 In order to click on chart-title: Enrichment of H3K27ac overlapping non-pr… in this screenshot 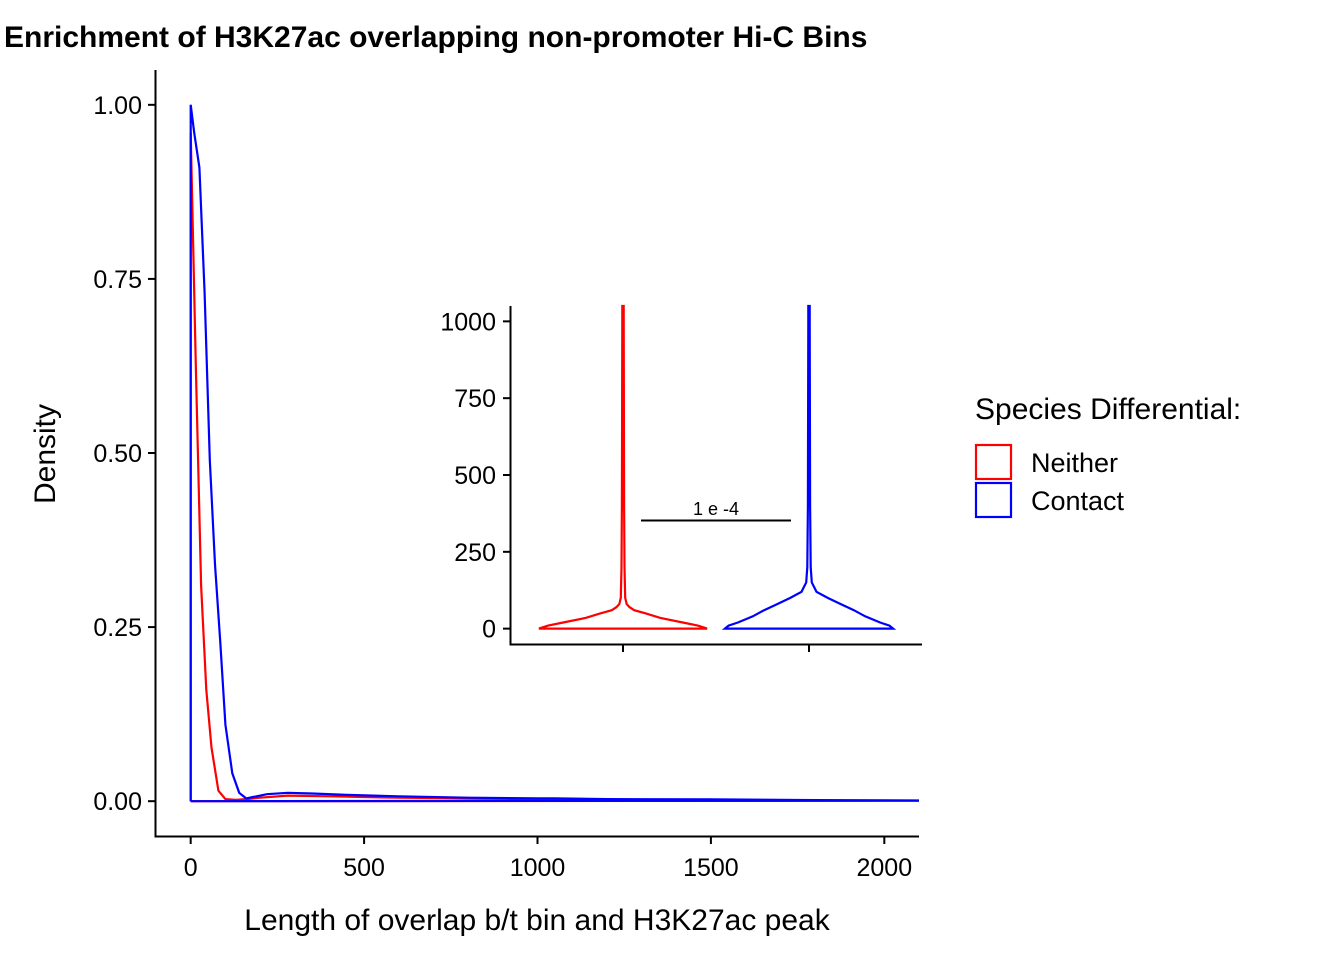, I will do `click(435, 37)`.